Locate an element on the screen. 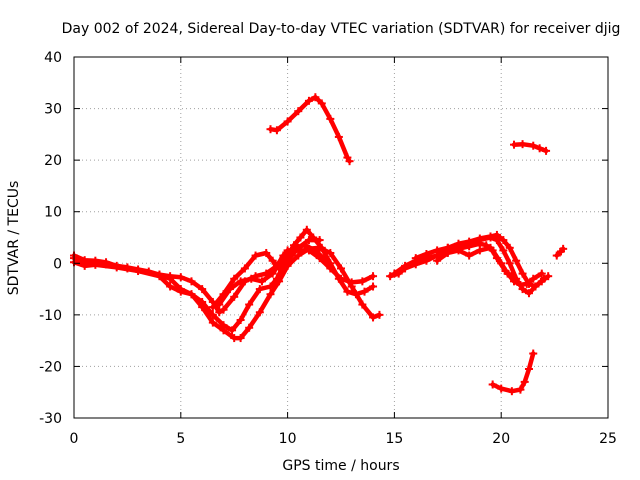  x-tick-label: 10 is located at coordinates (288, 439).